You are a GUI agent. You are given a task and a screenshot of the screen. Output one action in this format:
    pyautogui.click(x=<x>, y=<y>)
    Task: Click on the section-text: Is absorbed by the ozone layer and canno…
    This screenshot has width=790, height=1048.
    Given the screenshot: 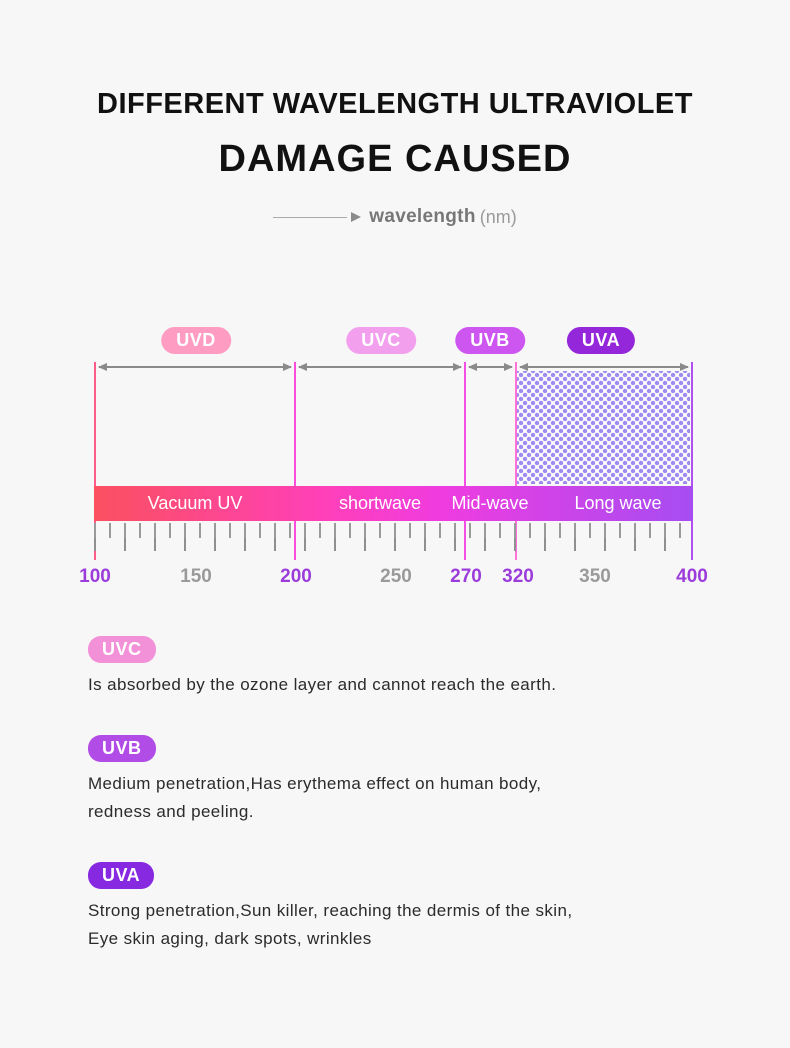 What is the action you would take?
    pyautogui.click(x=322, y=684)
    